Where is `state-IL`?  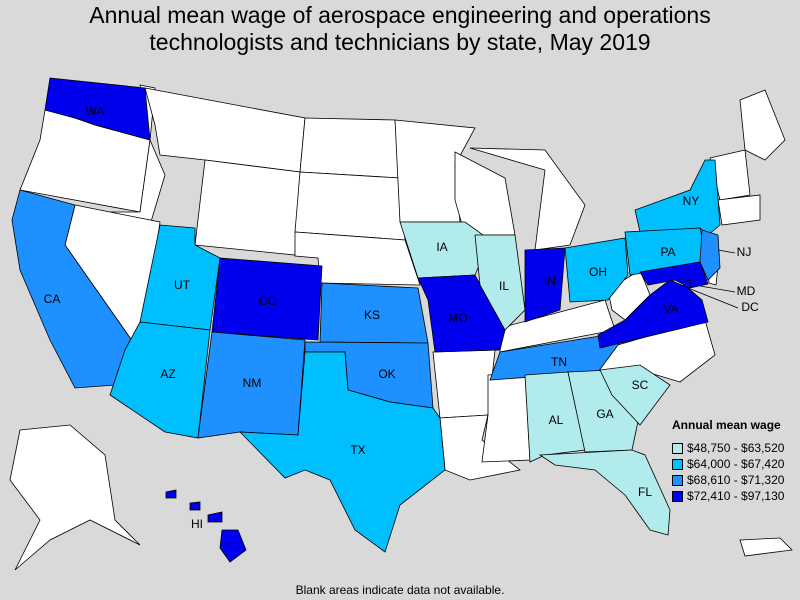
state-IL is located at coordinates (500, 282).